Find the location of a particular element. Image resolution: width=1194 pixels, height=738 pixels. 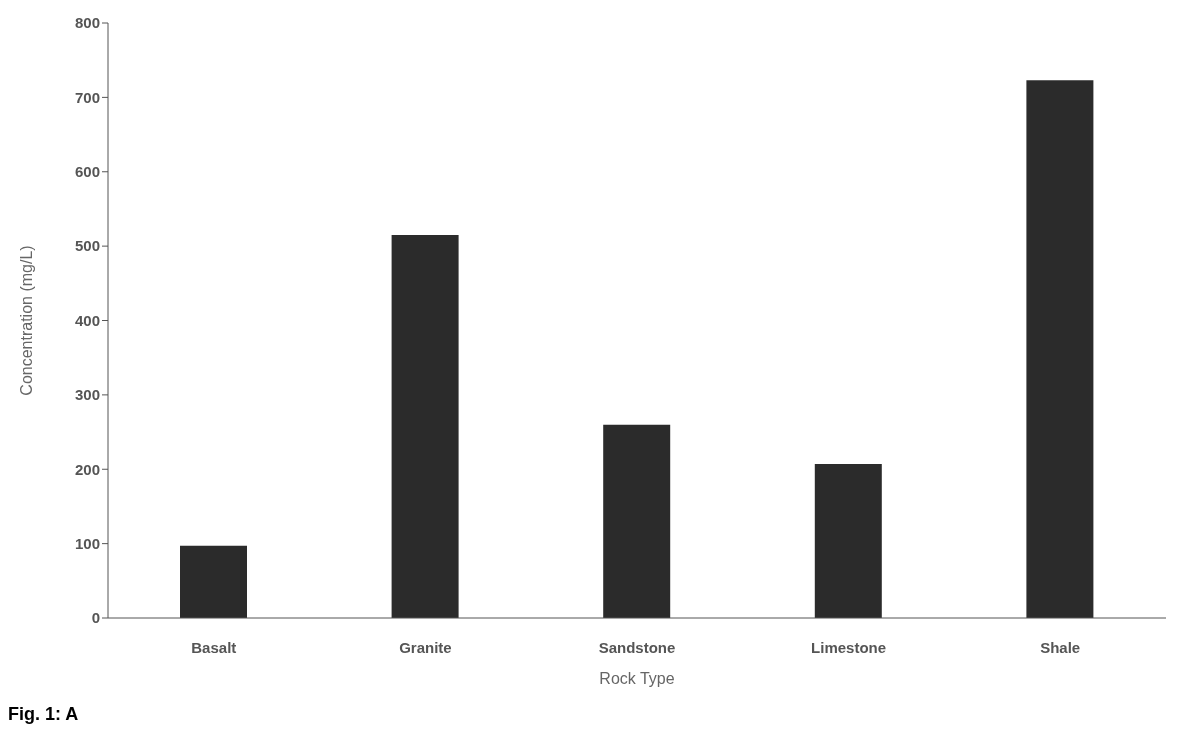

x-tick-label: Sandstone is located at coordinates (637, 647).